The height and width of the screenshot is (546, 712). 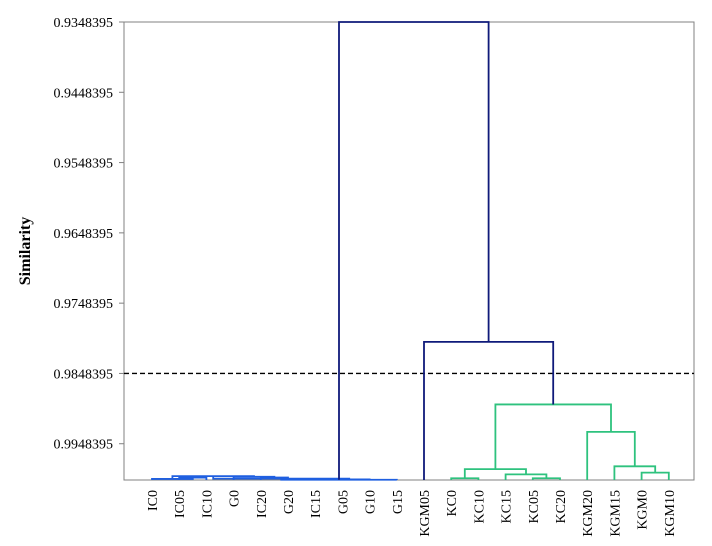 What do you see at coordinates (670, 513) in the screenshot?
I see `leaf-label: KGM10` at bounding box center [670, 513].